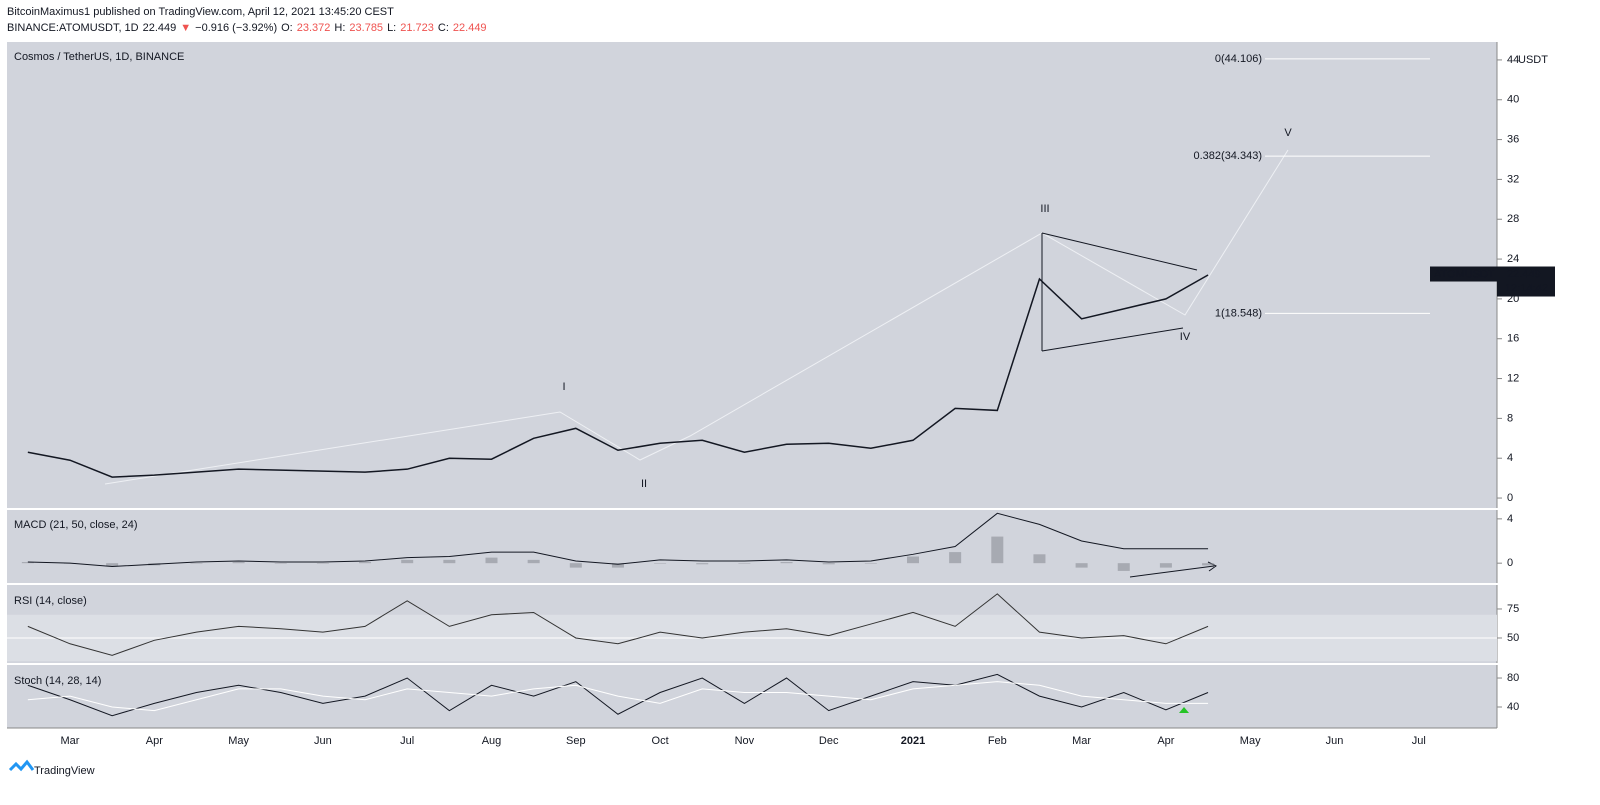 The width and height of the screenshot is (1600, 805). Describe the element at coordinates (1513, 378) in the screenshot. I see `y-tick-label: 12` at that location.